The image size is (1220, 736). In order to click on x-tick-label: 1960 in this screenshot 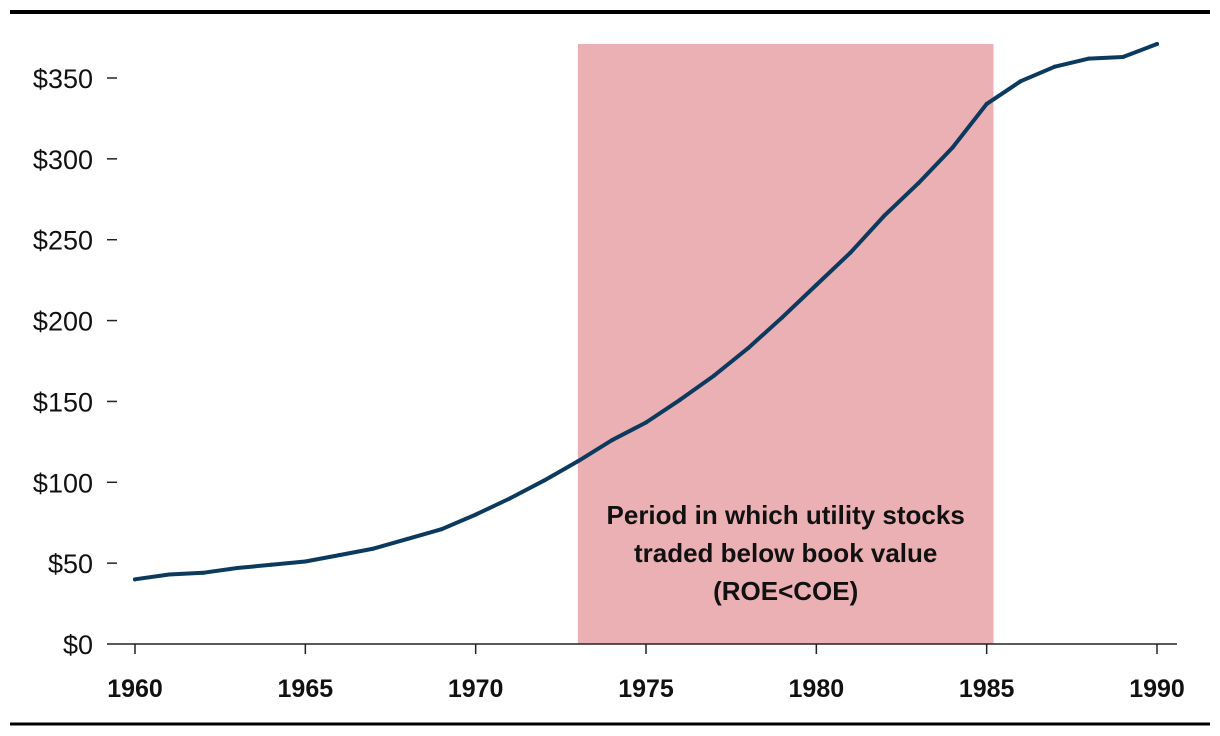, I will do `click(135, 689)`.